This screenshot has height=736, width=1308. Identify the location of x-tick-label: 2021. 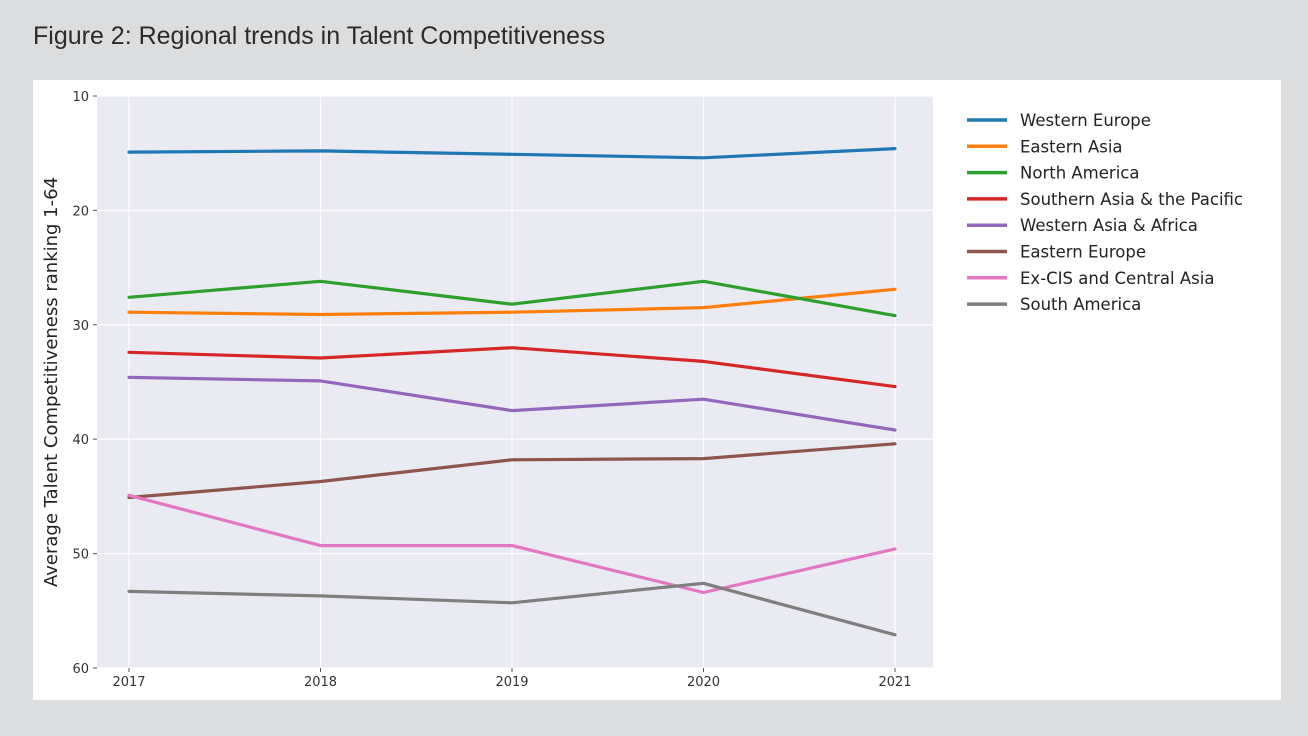
(894, 682).